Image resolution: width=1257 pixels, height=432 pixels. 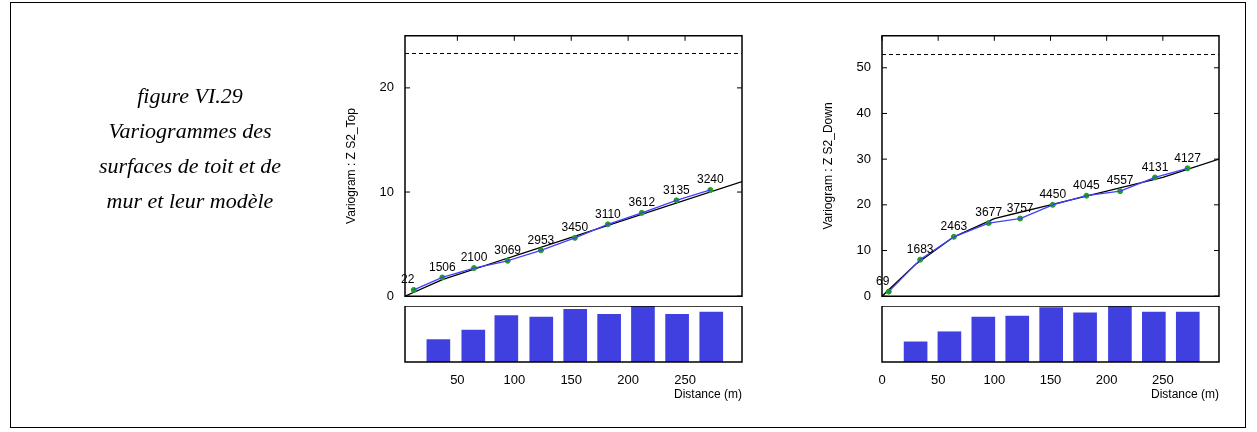 What do you see at coordinates (882, 380) in the screenshot?
I see `x-tick-label: 0` at bounding box center [882, 380].